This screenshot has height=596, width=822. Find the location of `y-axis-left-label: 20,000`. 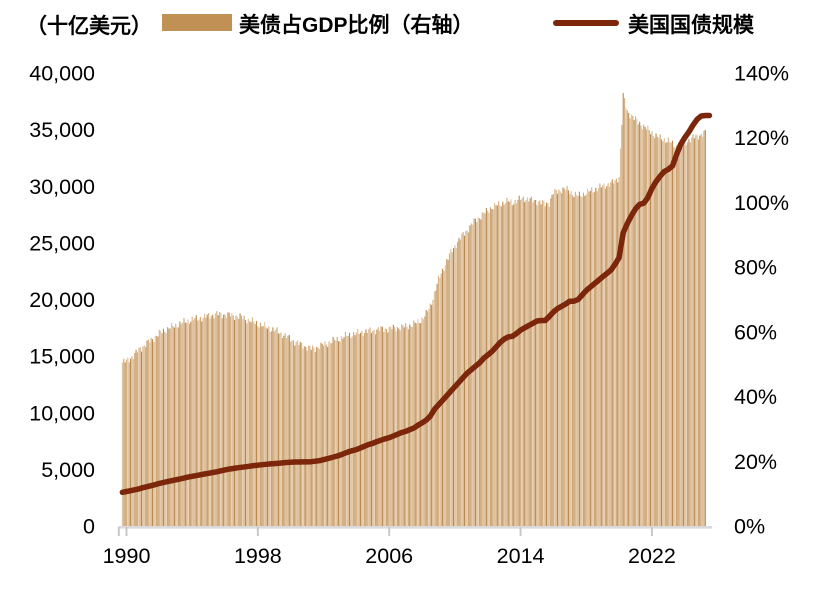

y-axis-left-label: 20,000 is located at coordinates (62, 300).